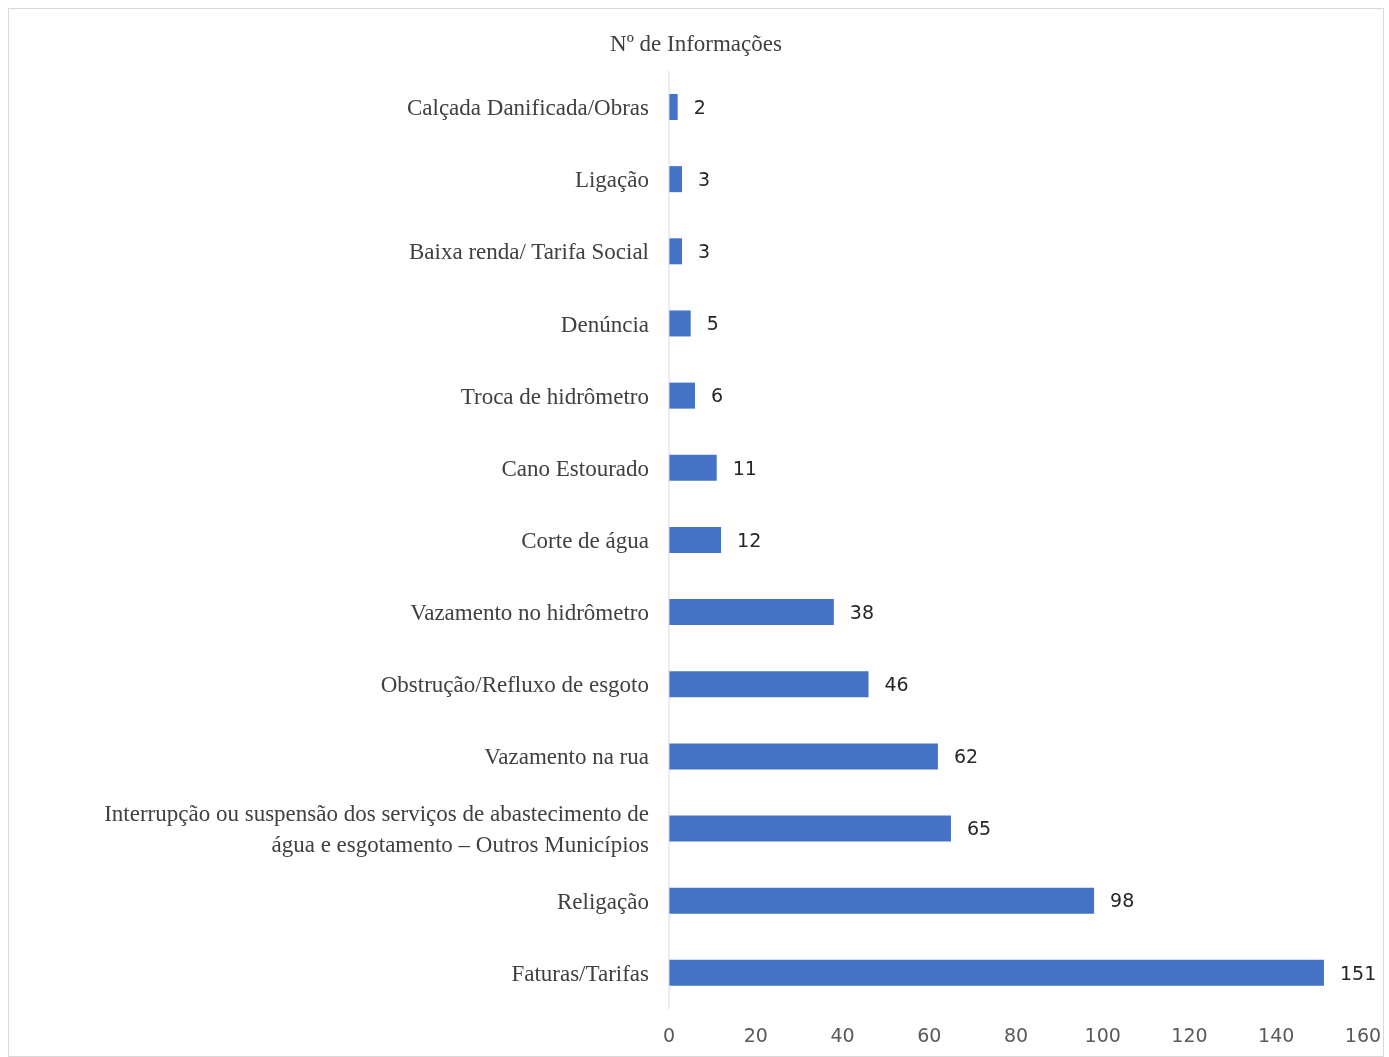 The width and height of the screenshot is (1389, 1057). Describe the element at coordinates (1189, 1035) in the screenshot. I see `x-tick-label: 120` at that location.